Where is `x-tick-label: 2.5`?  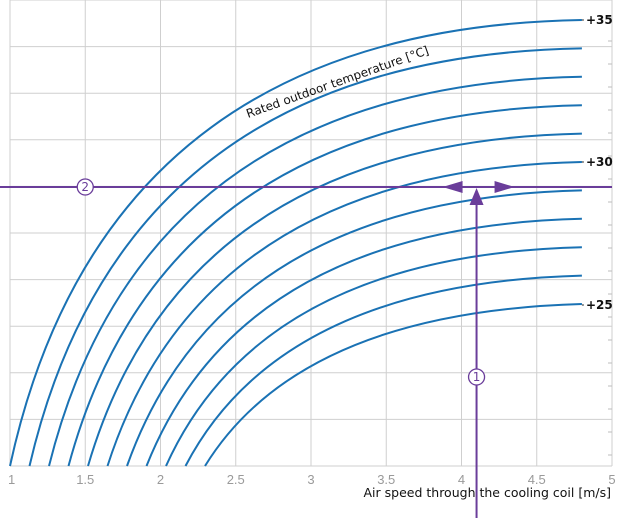
x-tick-label: 2.5 is located at coordinates (236, 479).